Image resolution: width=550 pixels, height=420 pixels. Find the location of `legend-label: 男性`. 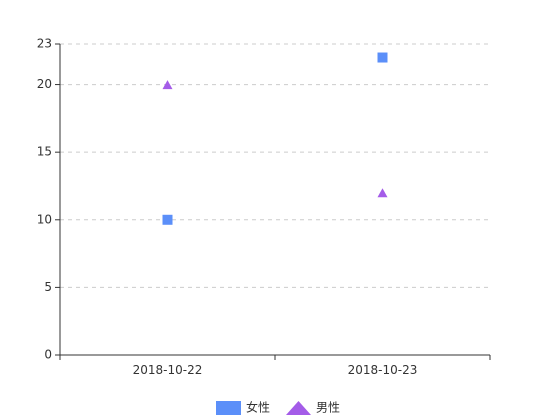

legend-label: 男性 is located at coordinates (328, 408).